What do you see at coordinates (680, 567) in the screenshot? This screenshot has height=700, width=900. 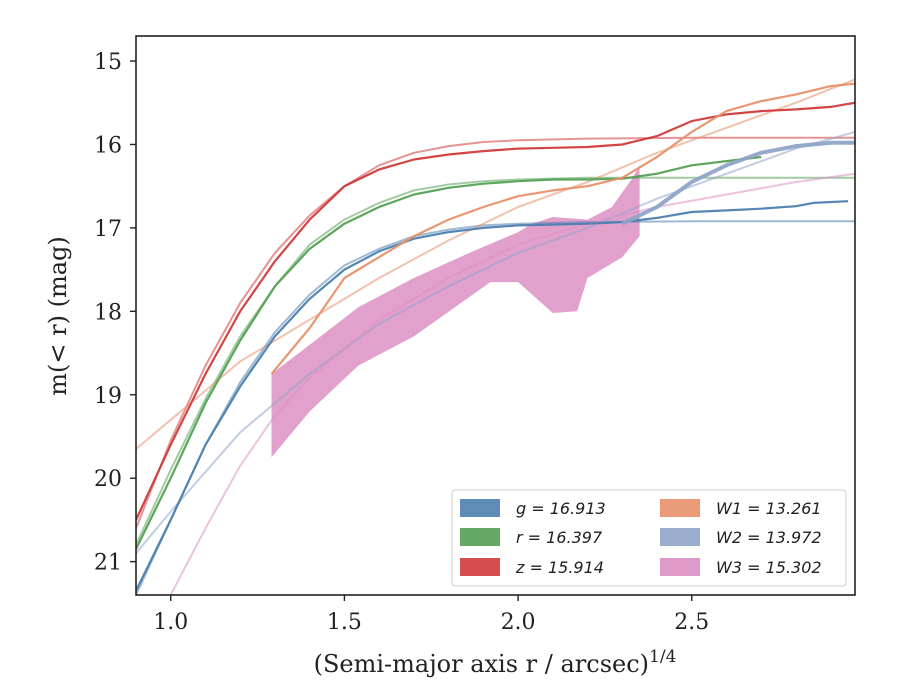 I see `legend-swatch-W3` at bounding box center [680, 567].